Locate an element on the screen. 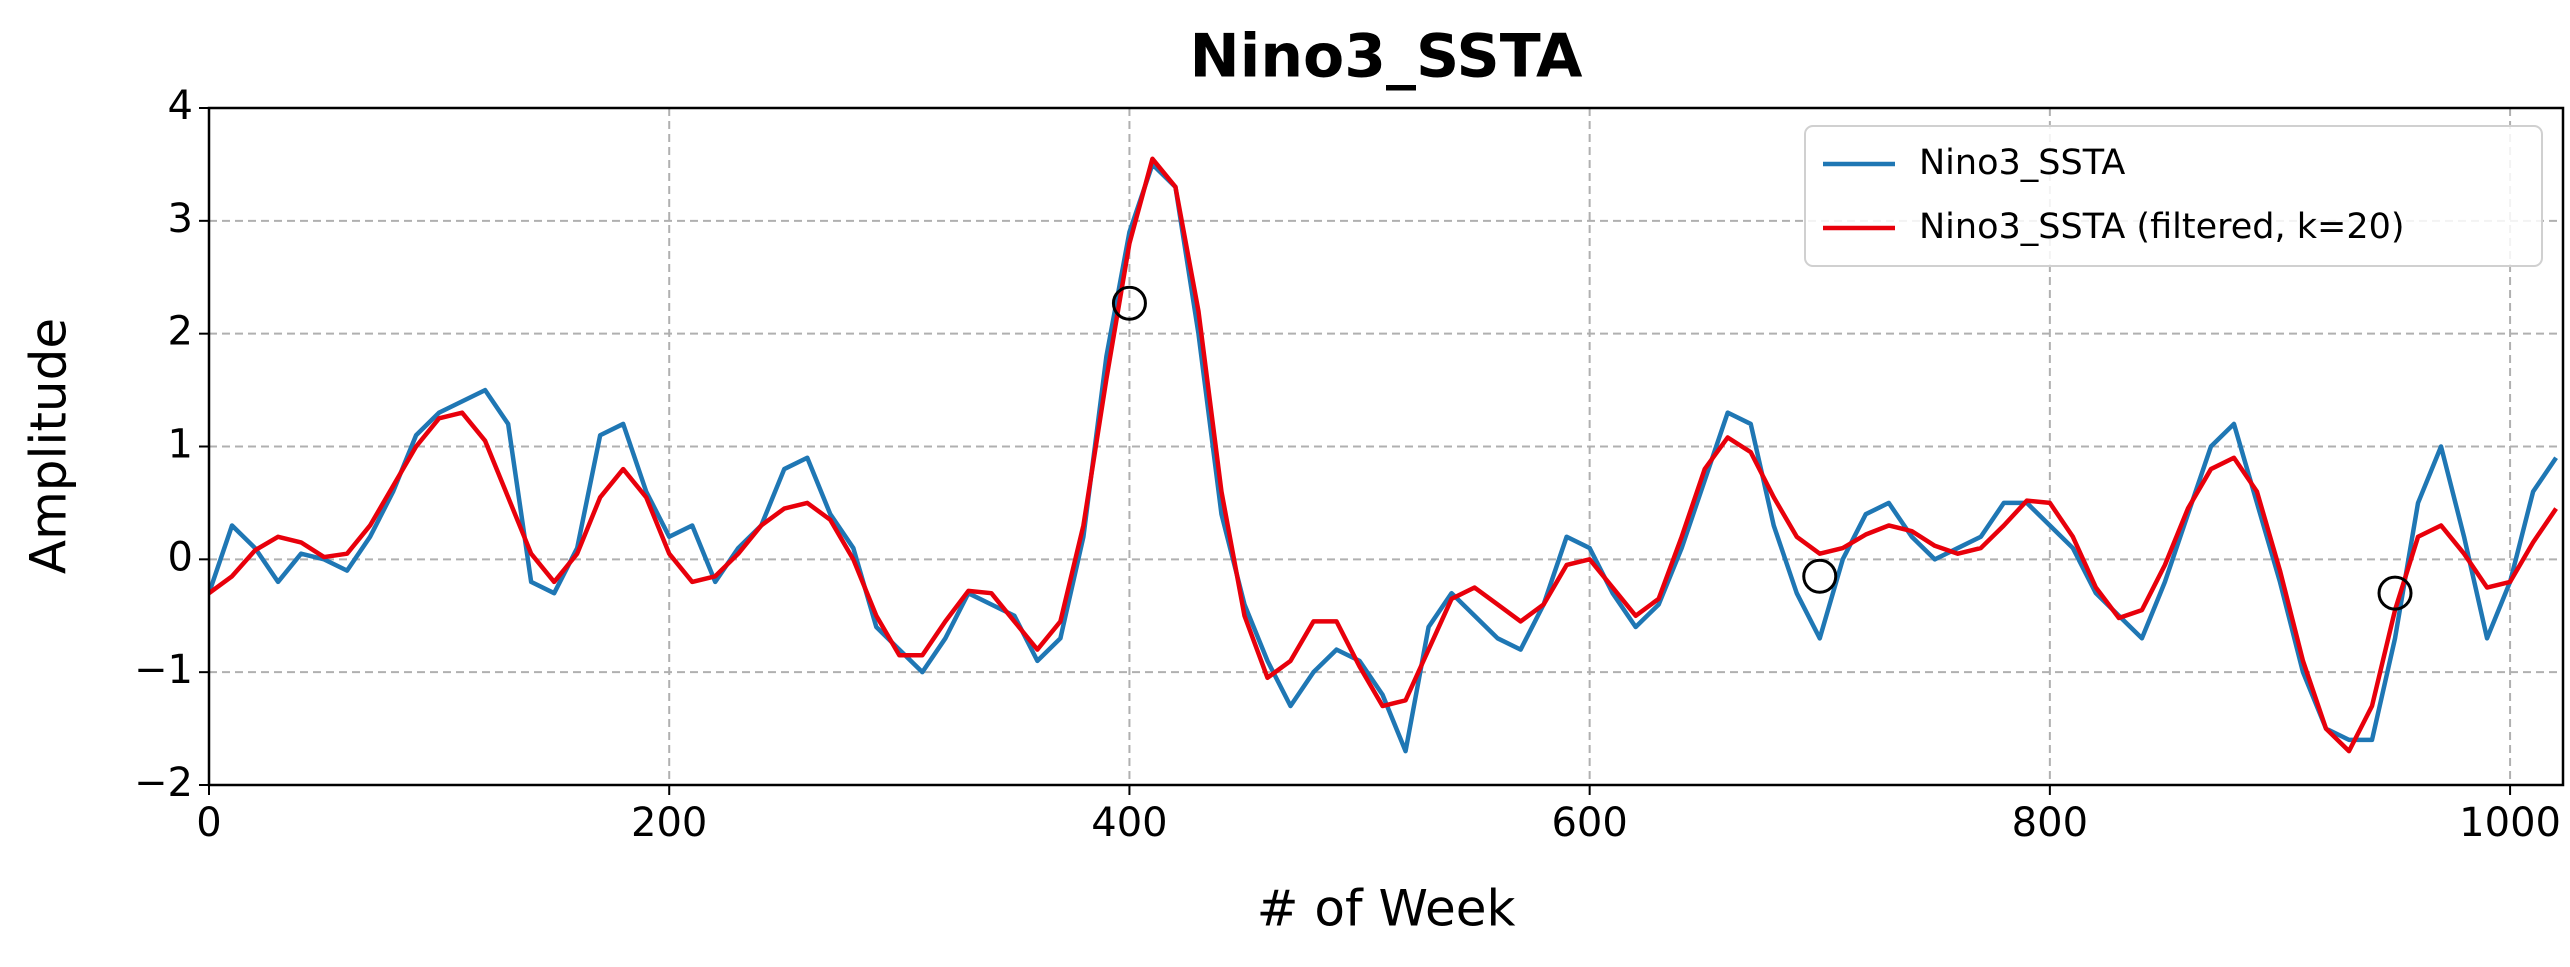 This screenshot has width=2570, height=967. x-tick-label: 200 is located at coordinates (669, 823).